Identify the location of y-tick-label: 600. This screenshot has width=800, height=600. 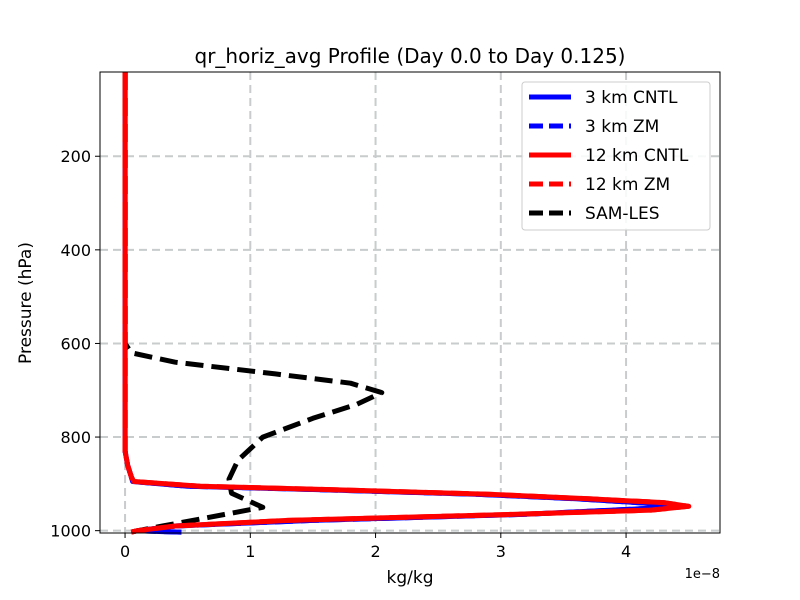
(75, 343).